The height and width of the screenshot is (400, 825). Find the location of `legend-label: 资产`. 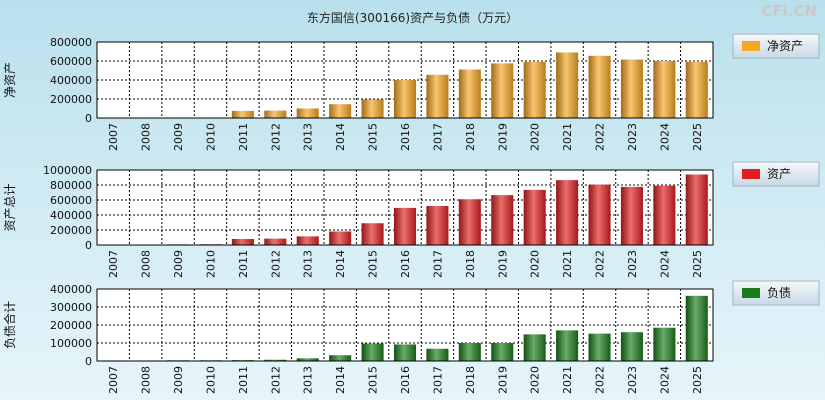

legend-label: 资产 is located at coordinates (779, 174).